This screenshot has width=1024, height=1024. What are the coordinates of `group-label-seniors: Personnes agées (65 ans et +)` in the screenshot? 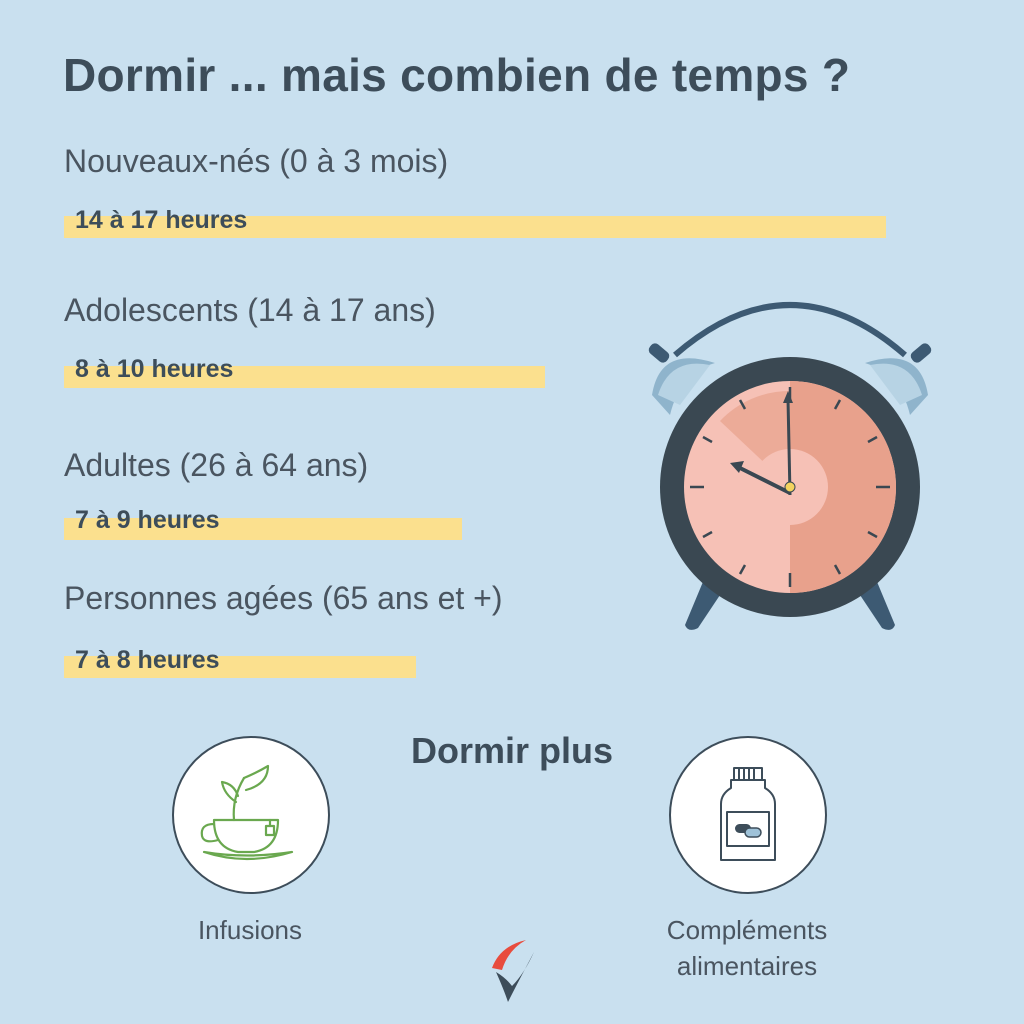 It's located at (283, 598).